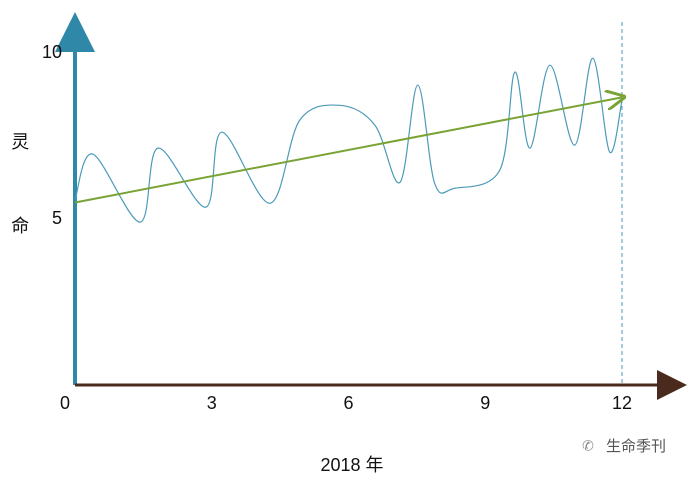 This screenshot has height=477, width=696. Describe the element at coordinates (622, 403) in the screenshot. I see `x-tick-label: 12` at that location.